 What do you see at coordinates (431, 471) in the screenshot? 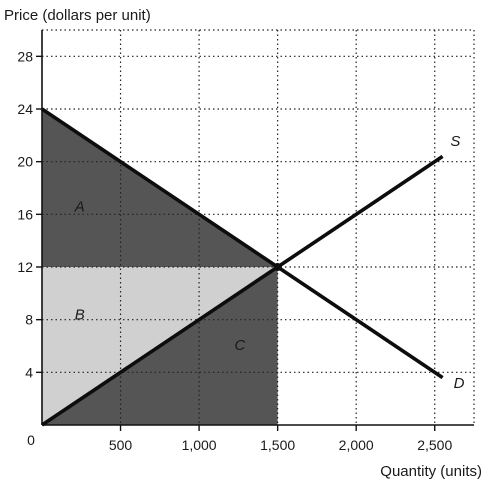
I see `x-axis-title: Quantity (units)` at bounding box center [431, 471].